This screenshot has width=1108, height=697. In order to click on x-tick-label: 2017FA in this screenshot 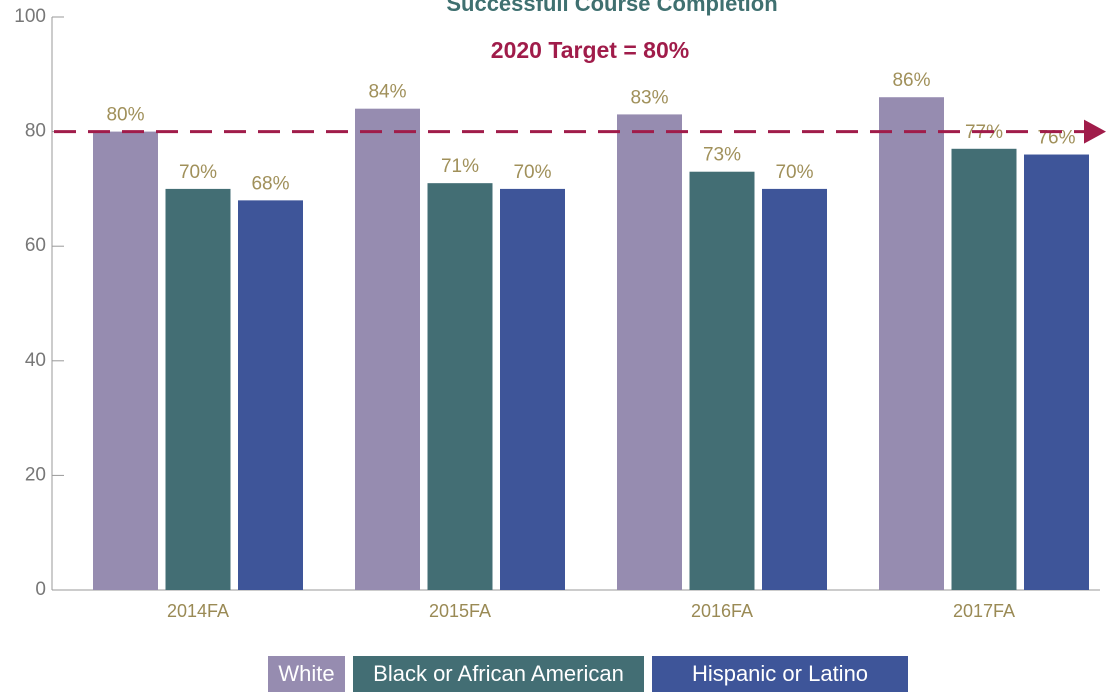, I will do `click(984, 611)`.